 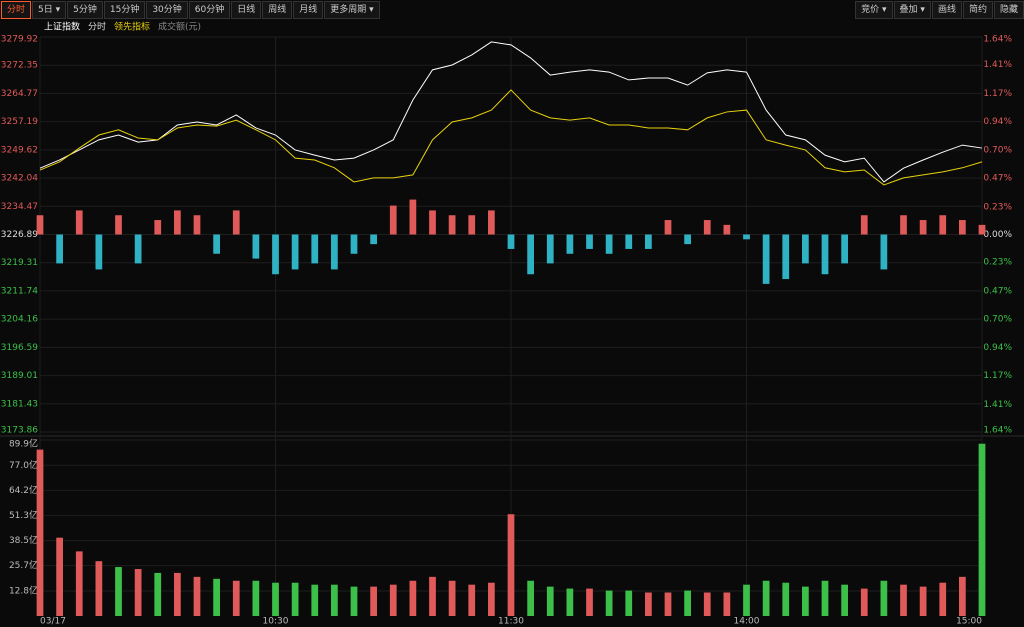 I want to click on toolbar-button: 月线, so click(x=308, y=10).